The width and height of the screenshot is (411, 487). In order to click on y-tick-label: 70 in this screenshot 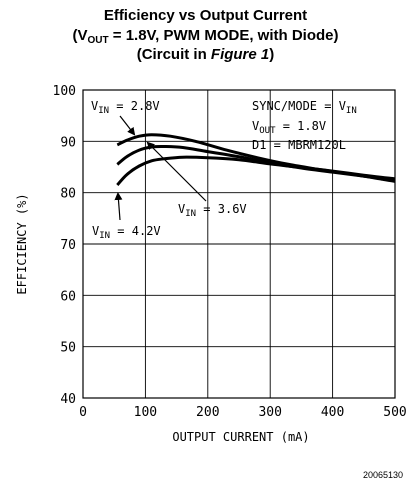, I will do `click(68, 245)`.